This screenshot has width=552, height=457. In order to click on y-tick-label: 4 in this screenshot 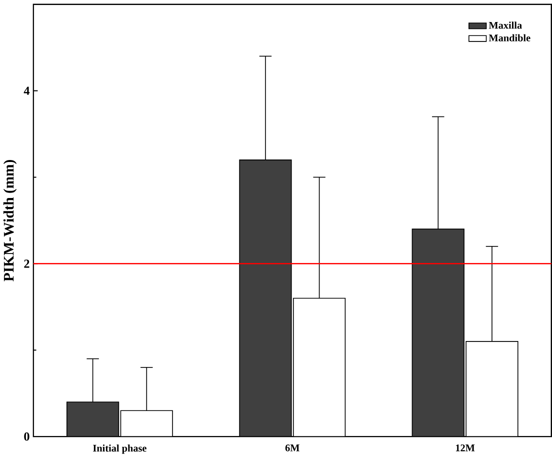, I will do `click(27, 90)`.